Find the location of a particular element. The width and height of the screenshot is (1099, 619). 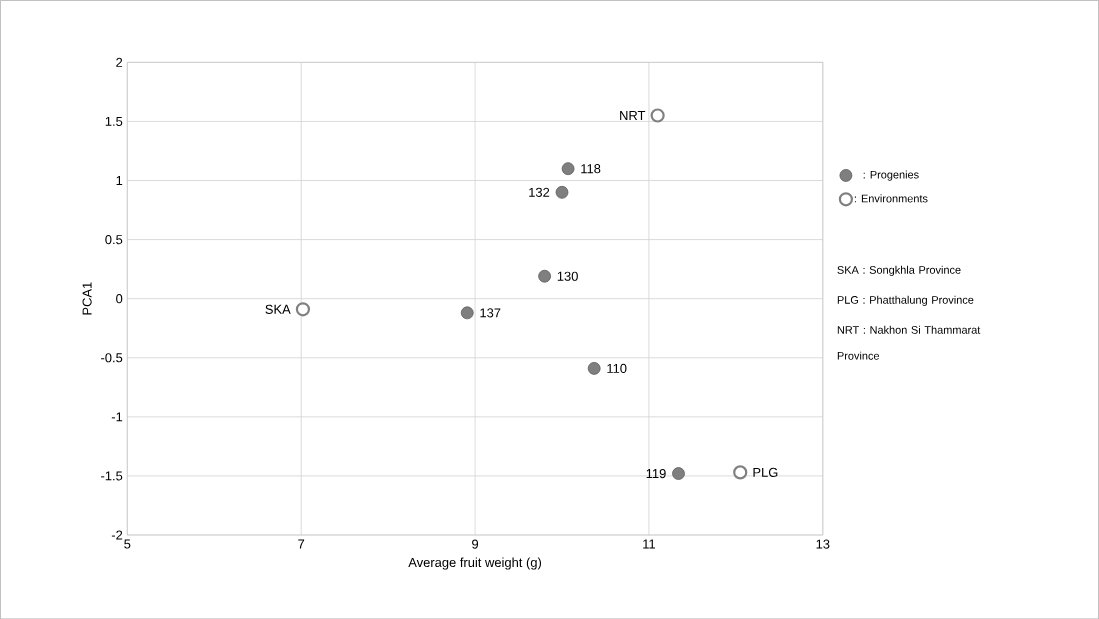

annotation: 132 is located at coordinates (539, 192).